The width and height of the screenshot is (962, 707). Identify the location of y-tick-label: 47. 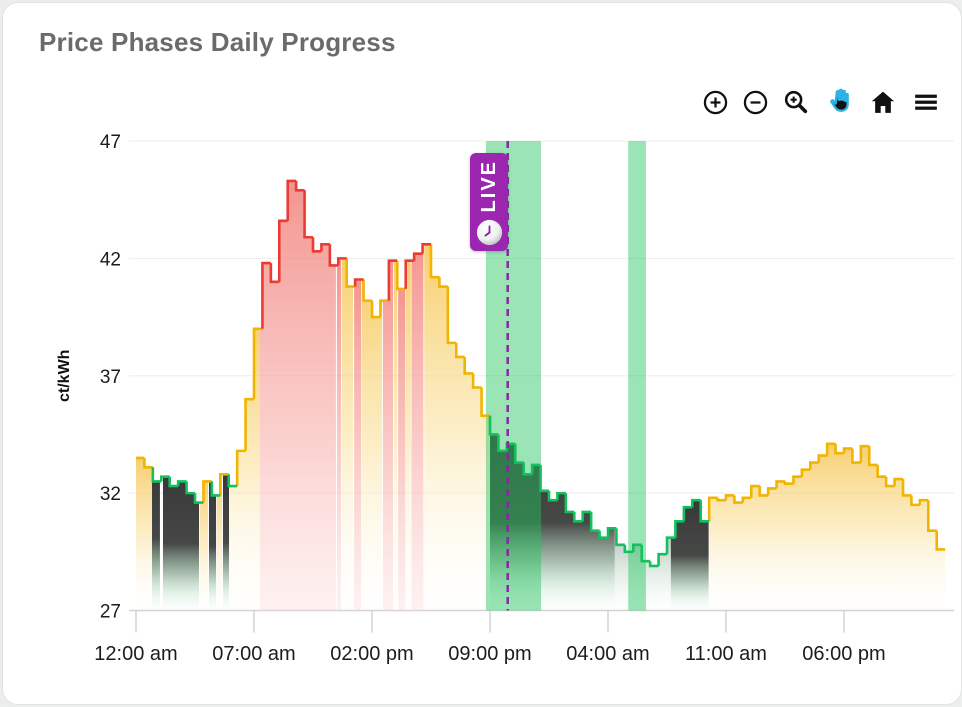
(110, 142).